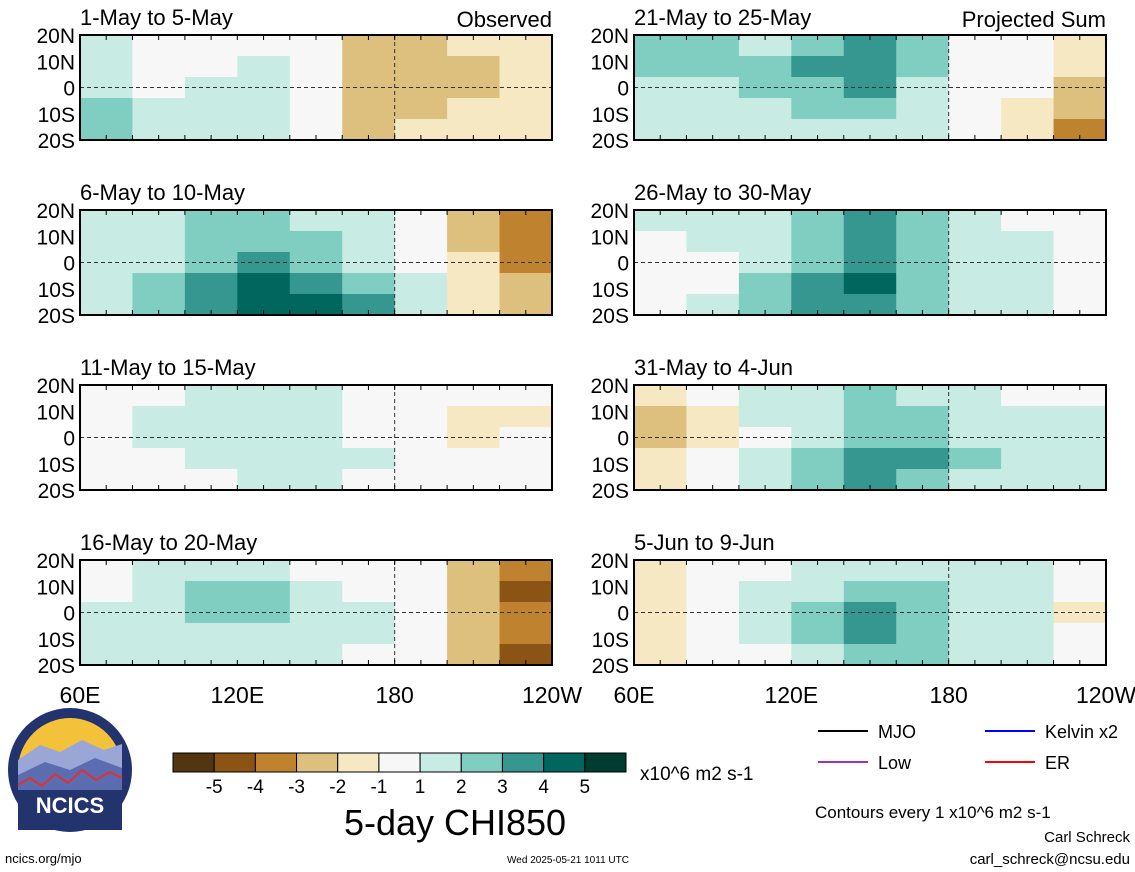  What do you see at coordinates (968, 747) in the screenshot?
I see `contour-legend: MJO Kelvin x2 Low ER` at bounding box center [968, 747].